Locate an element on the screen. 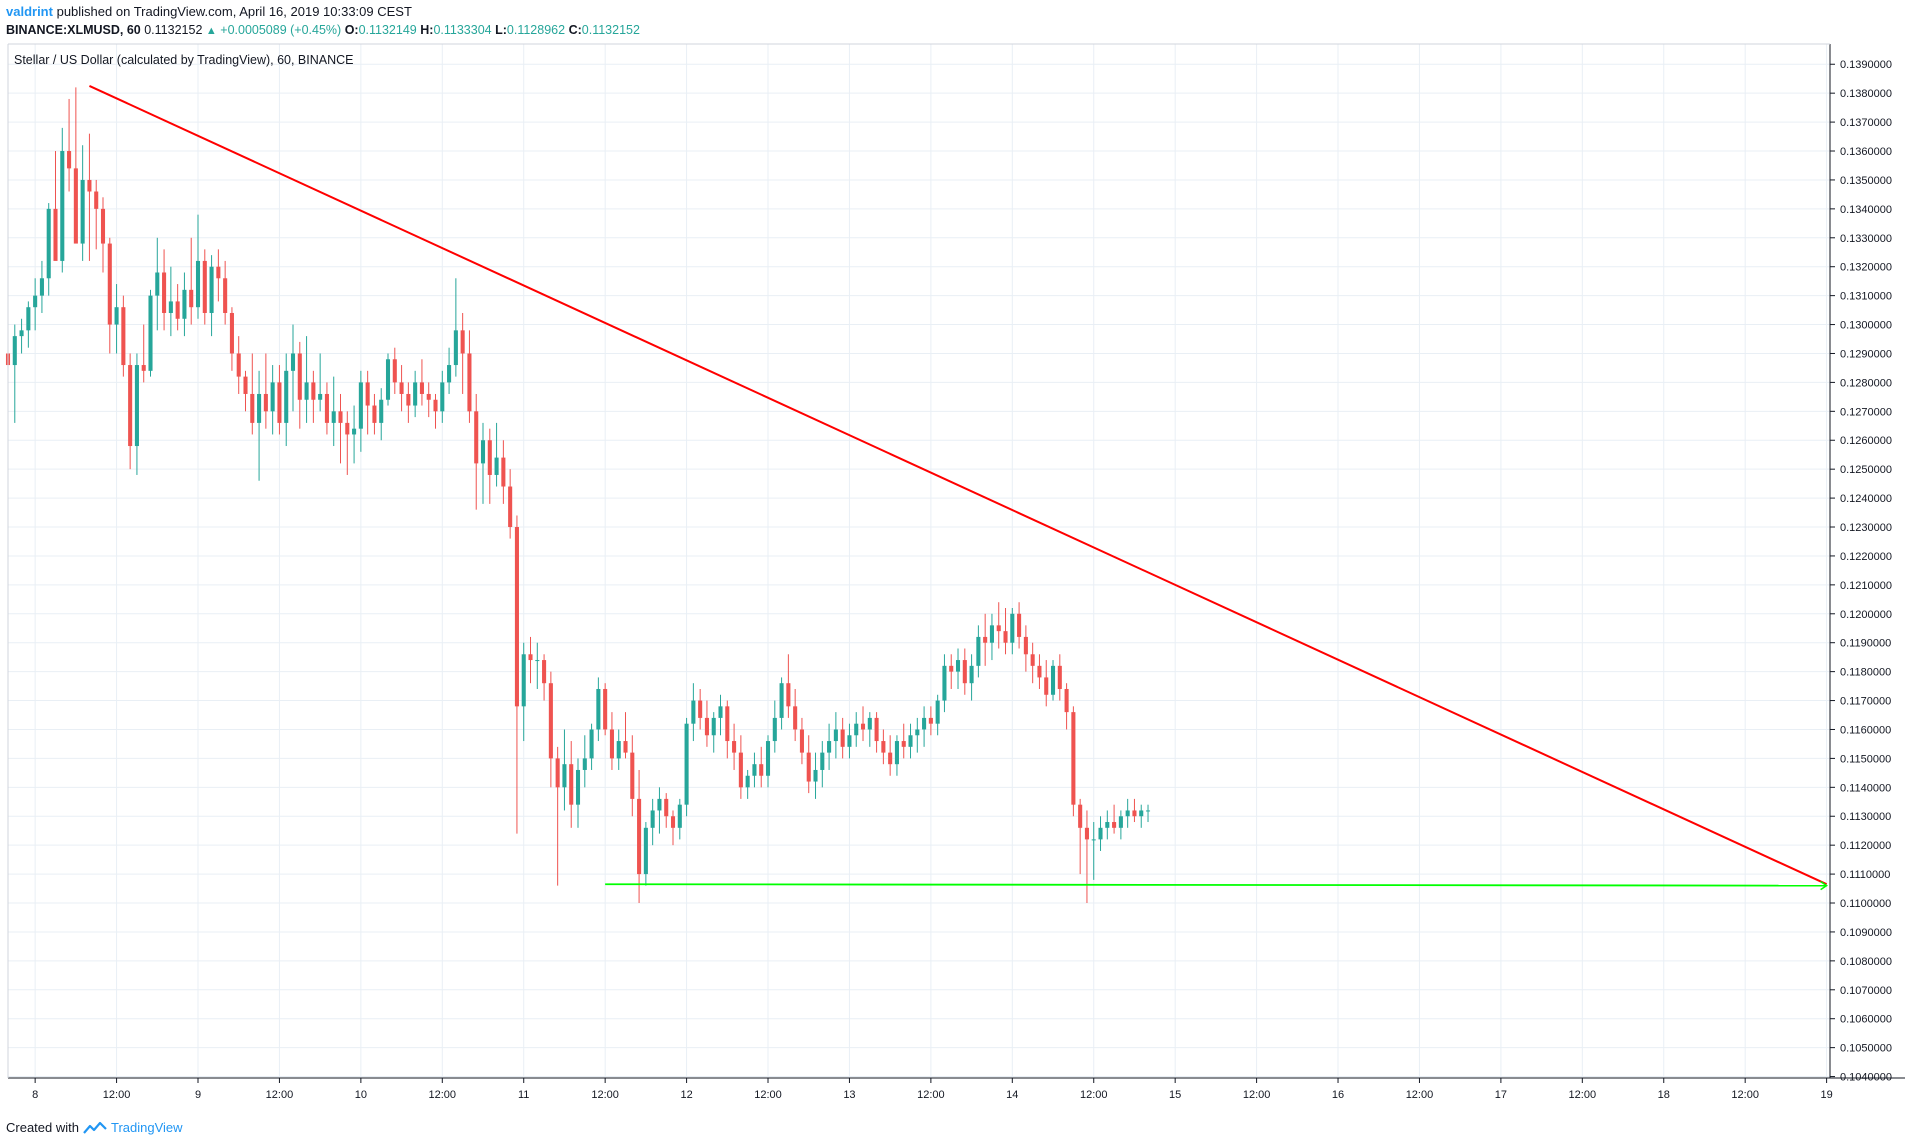 This screenshot has height=1145, width=1905. author-link: valdrint is located at coordinates (29, 11).